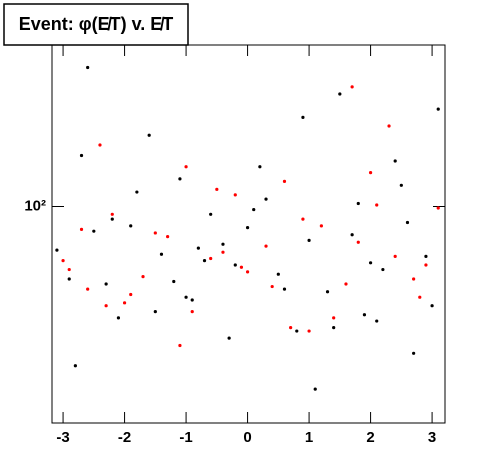 Image resolution: width=496 pixels, height=472 pixels. Describe the element at coordinates (62, 437) in the screenshot. I see `x-tick-label: -3` at that location.